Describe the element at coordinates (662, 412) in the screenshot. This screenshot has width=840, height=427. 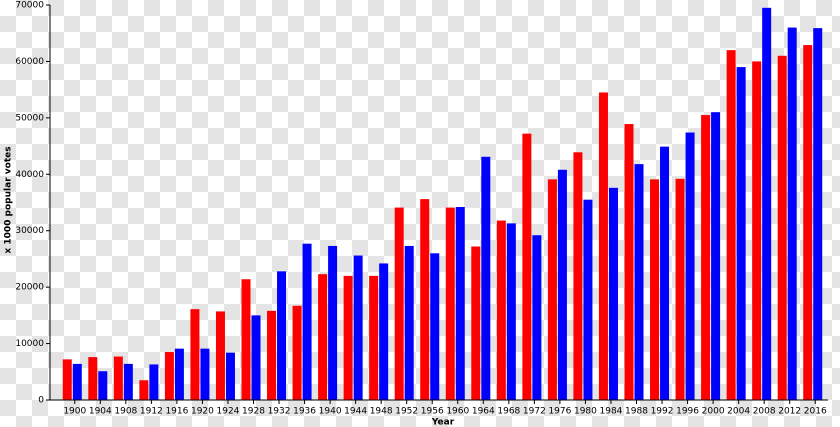
I see `x-tick-label: 1992` at that location.